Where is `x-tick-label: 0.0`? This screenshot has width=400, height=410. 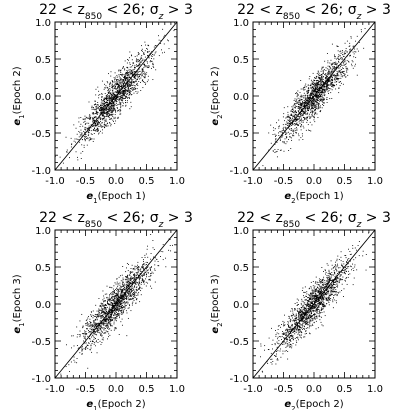 x-tick-label: 0.0 is located at coordinates (116, 389).